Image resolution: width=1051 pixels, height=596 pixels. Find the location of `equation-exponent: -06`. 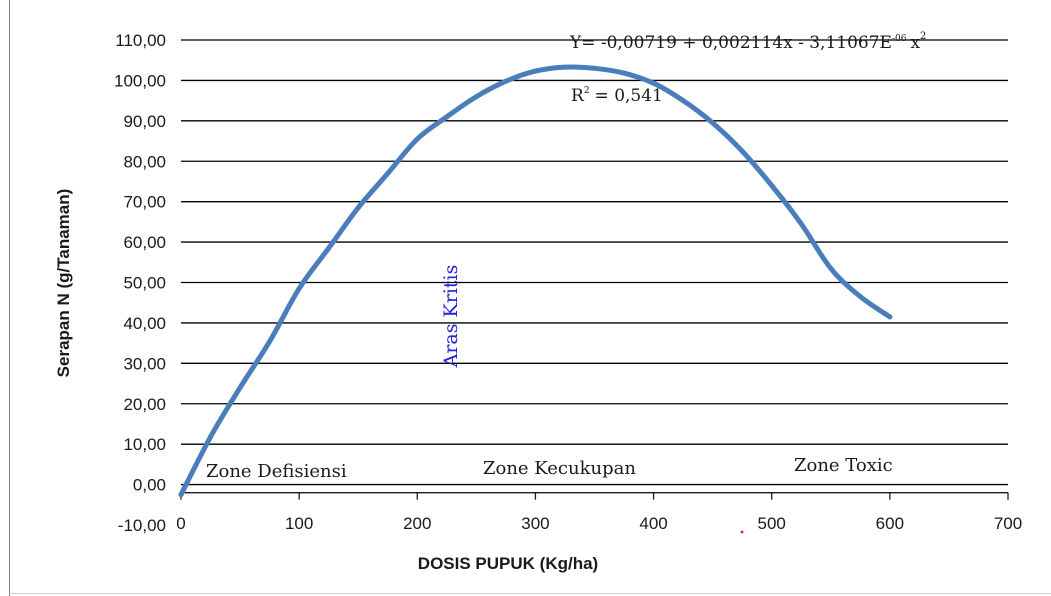

equation-exponent: -06 is located at coordinates (899, 39).